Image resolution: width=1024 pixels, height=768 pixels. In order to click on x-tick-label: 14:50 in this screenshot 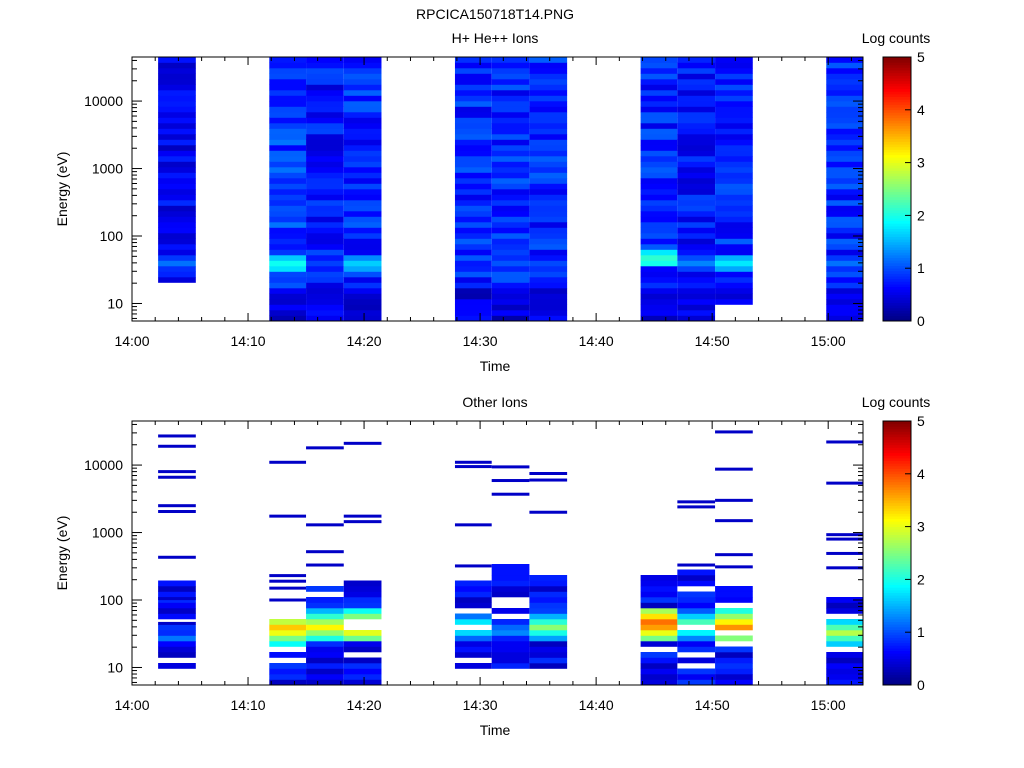, I will do `click(712, 341)`.